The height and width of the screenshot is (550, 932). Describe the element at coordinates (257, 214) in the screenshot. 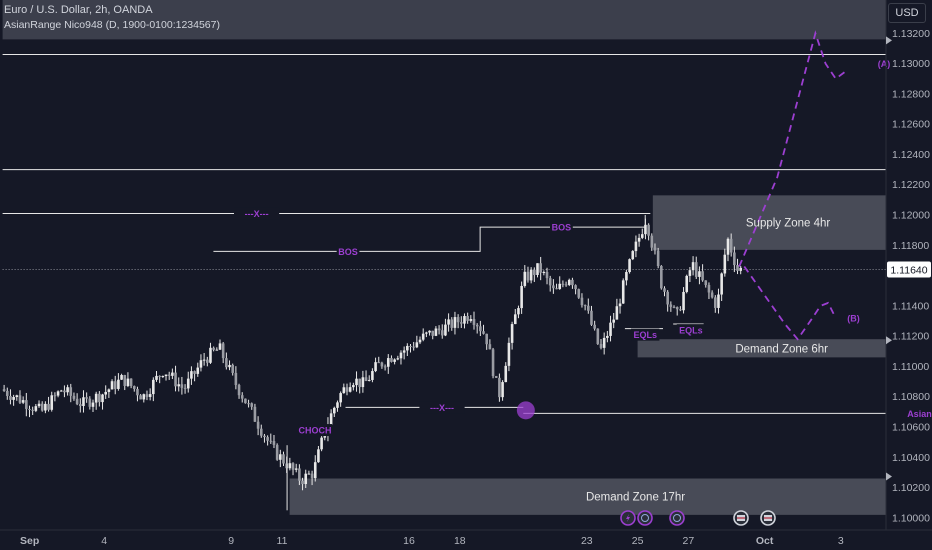

I see `annotation-label: ---X---` at that location.